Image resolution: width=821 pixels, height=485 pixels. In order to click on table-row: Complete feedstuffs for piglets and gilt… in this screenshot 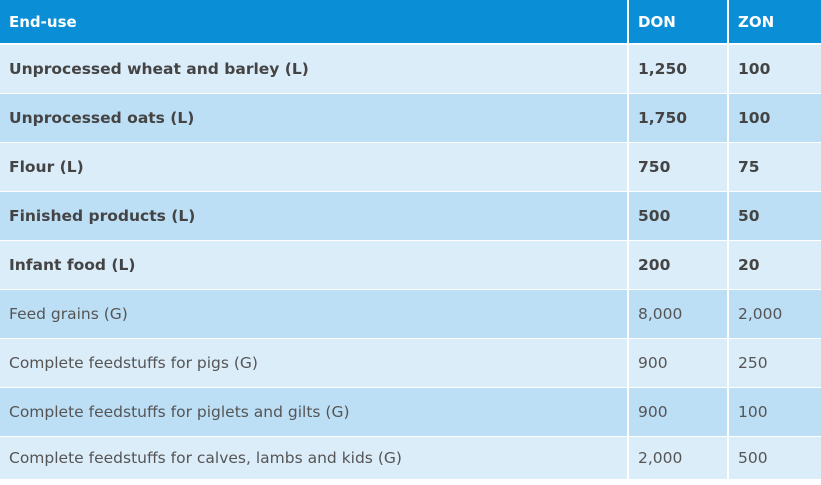, I will do `click(410, 412)`.